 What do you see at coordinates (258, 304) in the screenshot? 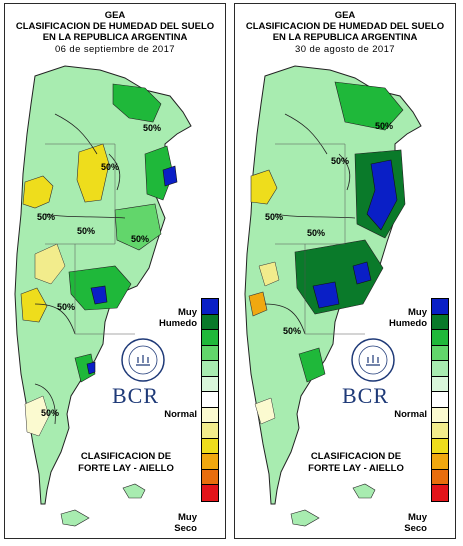
I see `dry-zone-patagonia` at bounding box center [258, 304].